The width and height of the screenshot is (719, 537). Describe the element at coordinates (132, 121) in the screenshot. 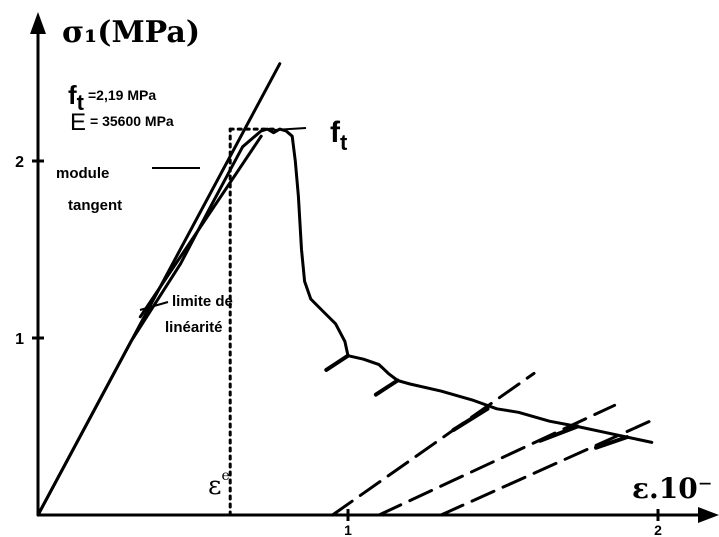

I see `e-value: = 35600 MPa` at that location.